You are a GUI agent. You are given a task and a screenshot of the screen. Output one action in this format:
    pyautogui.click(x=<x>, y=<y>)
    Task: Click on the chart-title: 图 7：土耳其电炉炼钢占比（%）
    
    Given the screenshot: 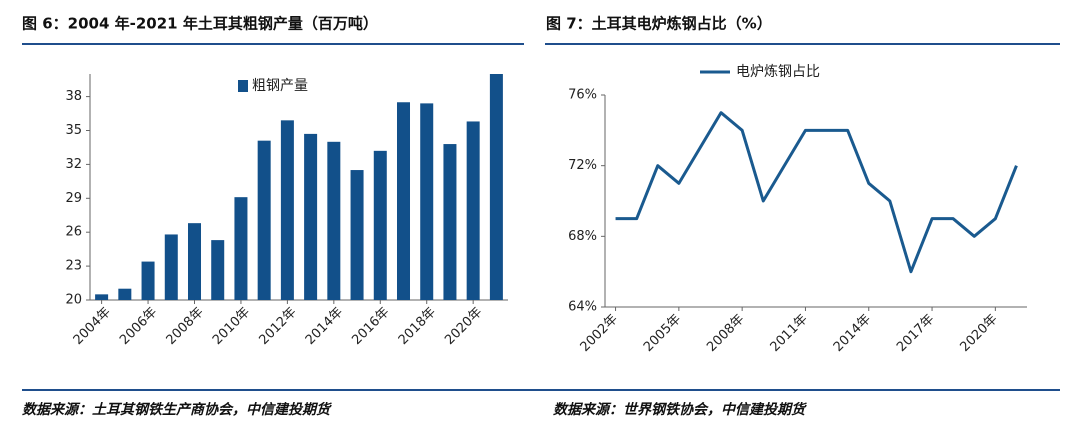 What is the action you would take?
    pyautogui.click(x=659, y=24)
    